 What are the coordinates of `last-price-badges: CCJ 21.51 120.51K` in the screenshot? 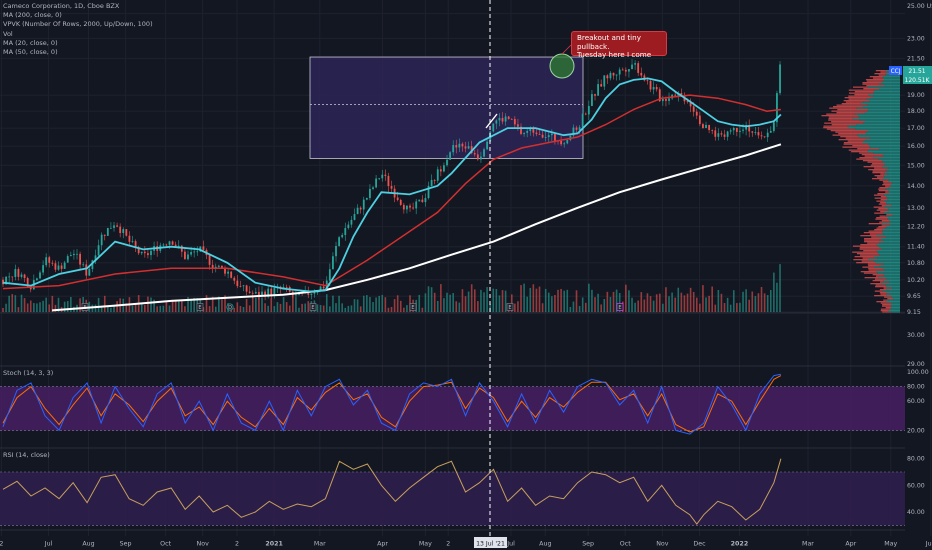 It's located at (910, 75).